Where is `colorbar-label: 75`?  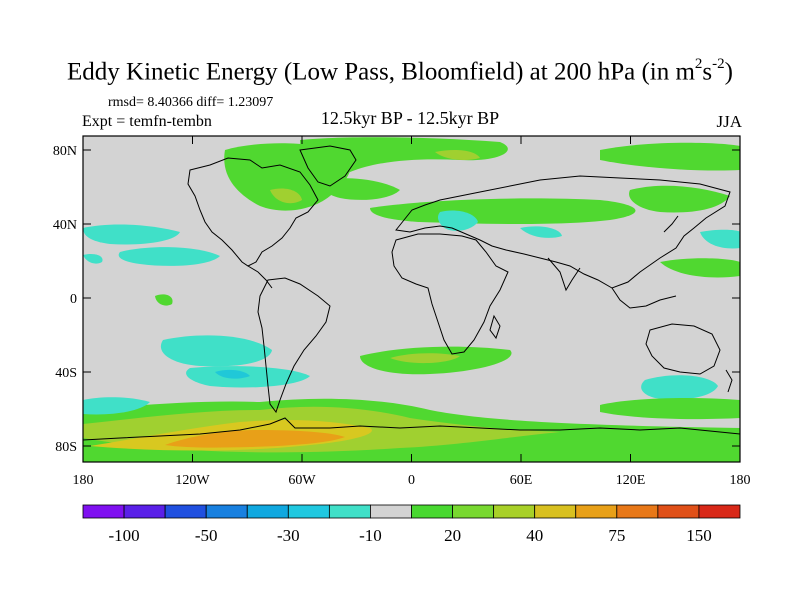
colorbar-label: 75 is located at coordinates (616, 535).